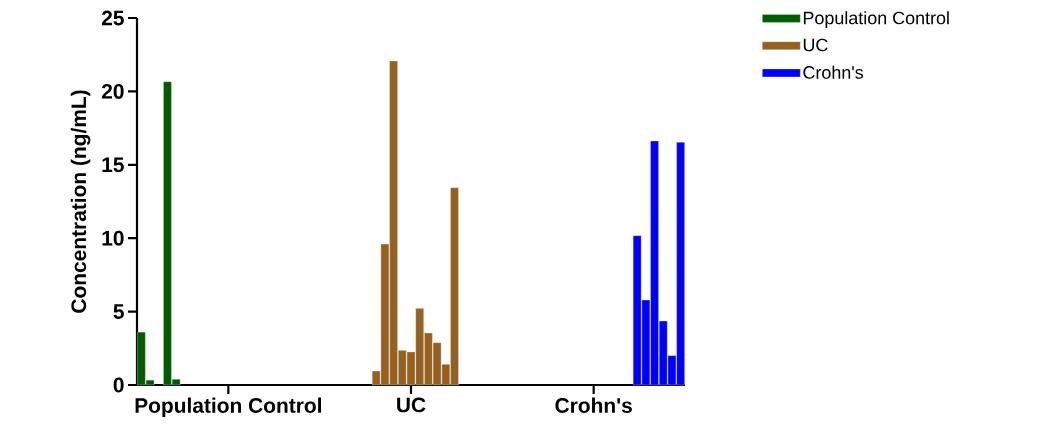 The image size is (1056, 440). I want to click on legend-label: UC, so click(815, 45).